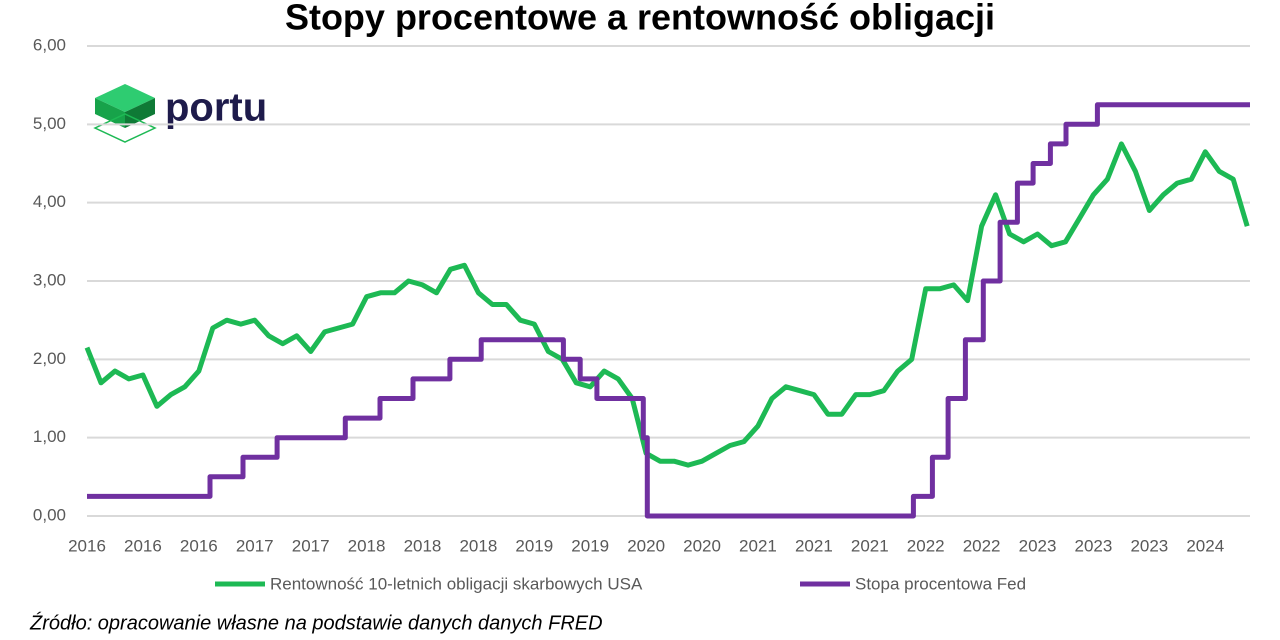 The width and height of the screenshot is (1280, 640). What do you see at coordinates (49, 436) in the screenshot?
I see `y-tick-label: 1,00` at bounding box center [49, 436].